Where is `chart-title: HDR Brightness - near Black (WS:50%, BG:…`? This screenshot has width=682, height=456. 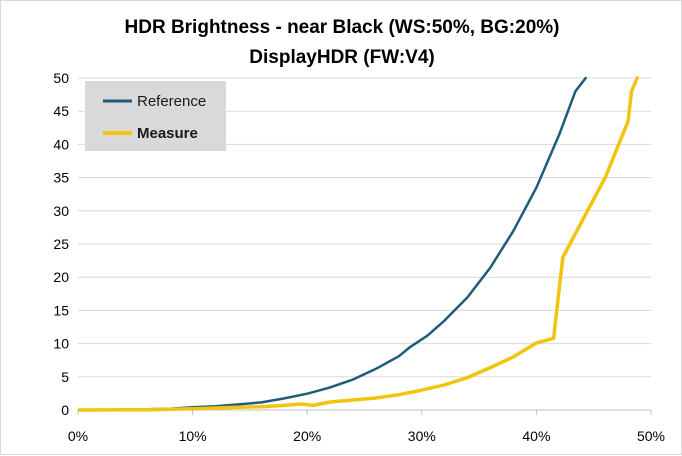 chart-title: HDR Brightness - near Black (WS:50%, BG:… is located at coordinates (342, 27).